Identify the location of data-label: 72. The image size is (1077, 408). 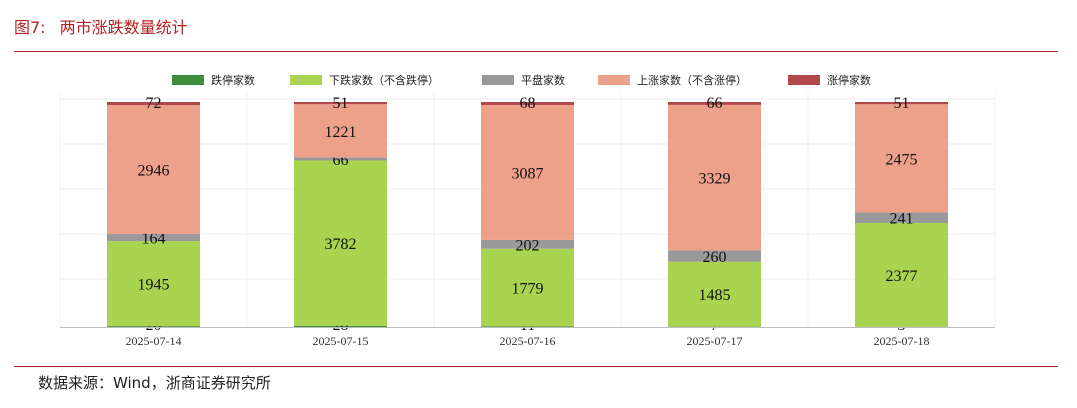
(154, 103).